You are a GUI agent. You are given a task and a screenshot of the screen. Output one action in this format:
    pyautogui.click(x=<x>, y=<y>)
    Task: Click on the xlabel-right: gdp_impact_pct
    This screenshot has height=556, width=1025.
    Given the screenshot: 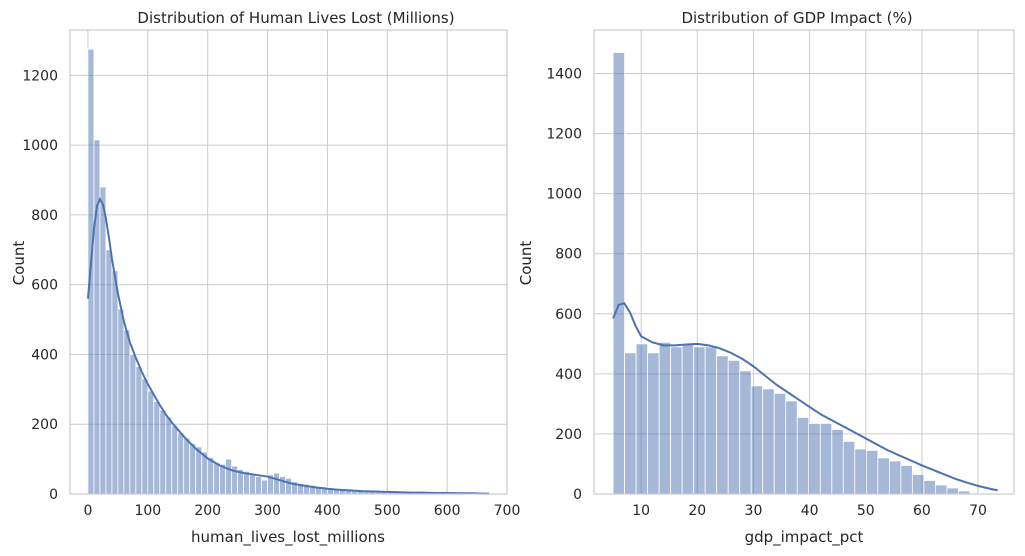 What is the action you would take?
    pyautogui.click(x=804, y=537)
    